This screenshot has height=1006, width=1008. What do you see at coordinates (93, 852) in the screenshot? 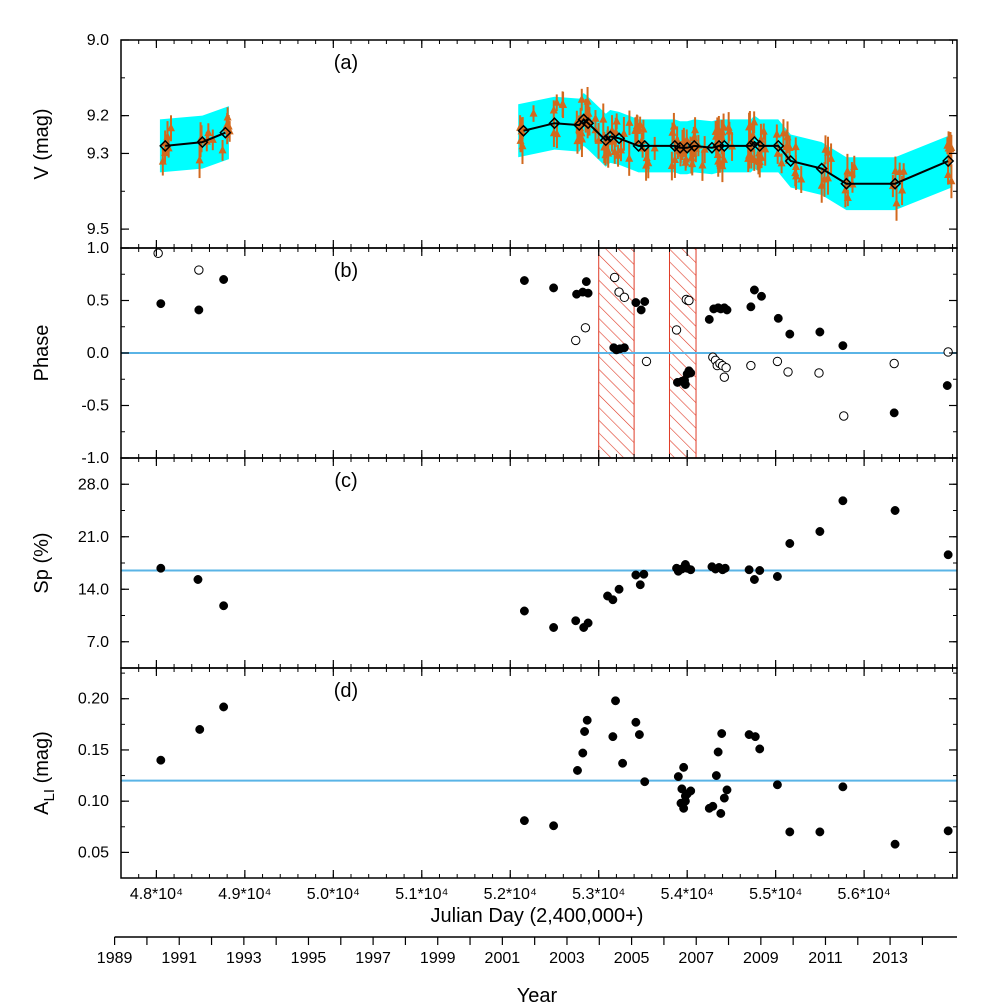
I see `y-tick-label: 0.05` at bounding box center [93, 852].